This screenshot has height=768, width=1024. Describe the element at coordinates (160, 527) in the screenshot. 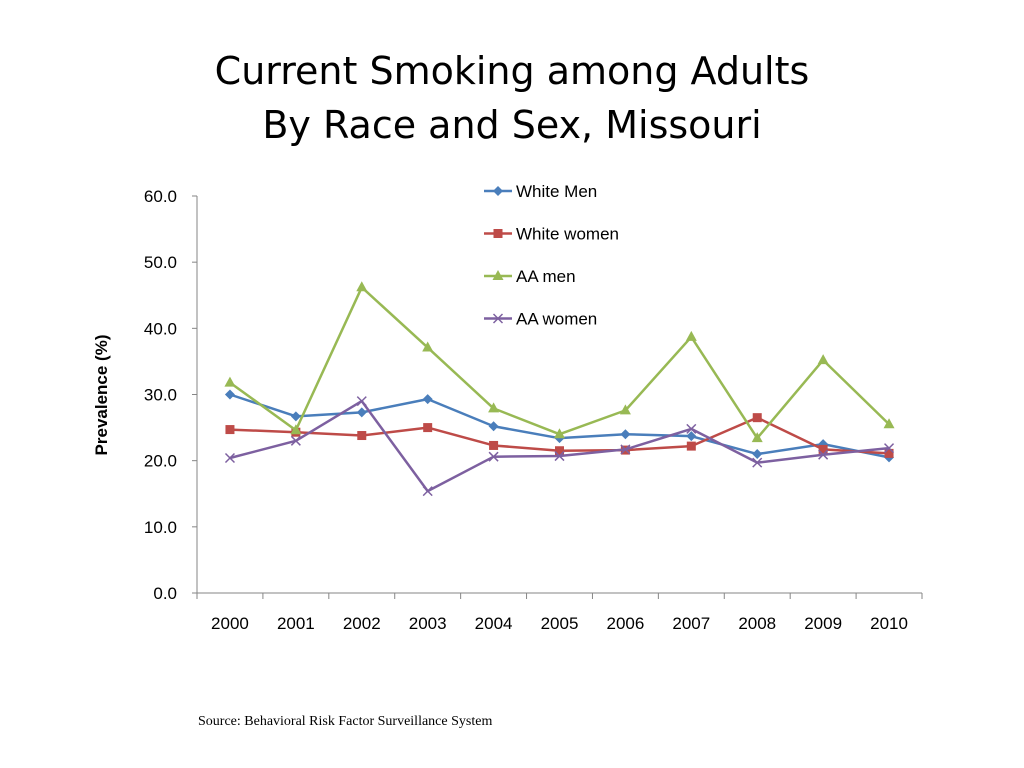

I see `y-tick-label: 10.0` at that location.